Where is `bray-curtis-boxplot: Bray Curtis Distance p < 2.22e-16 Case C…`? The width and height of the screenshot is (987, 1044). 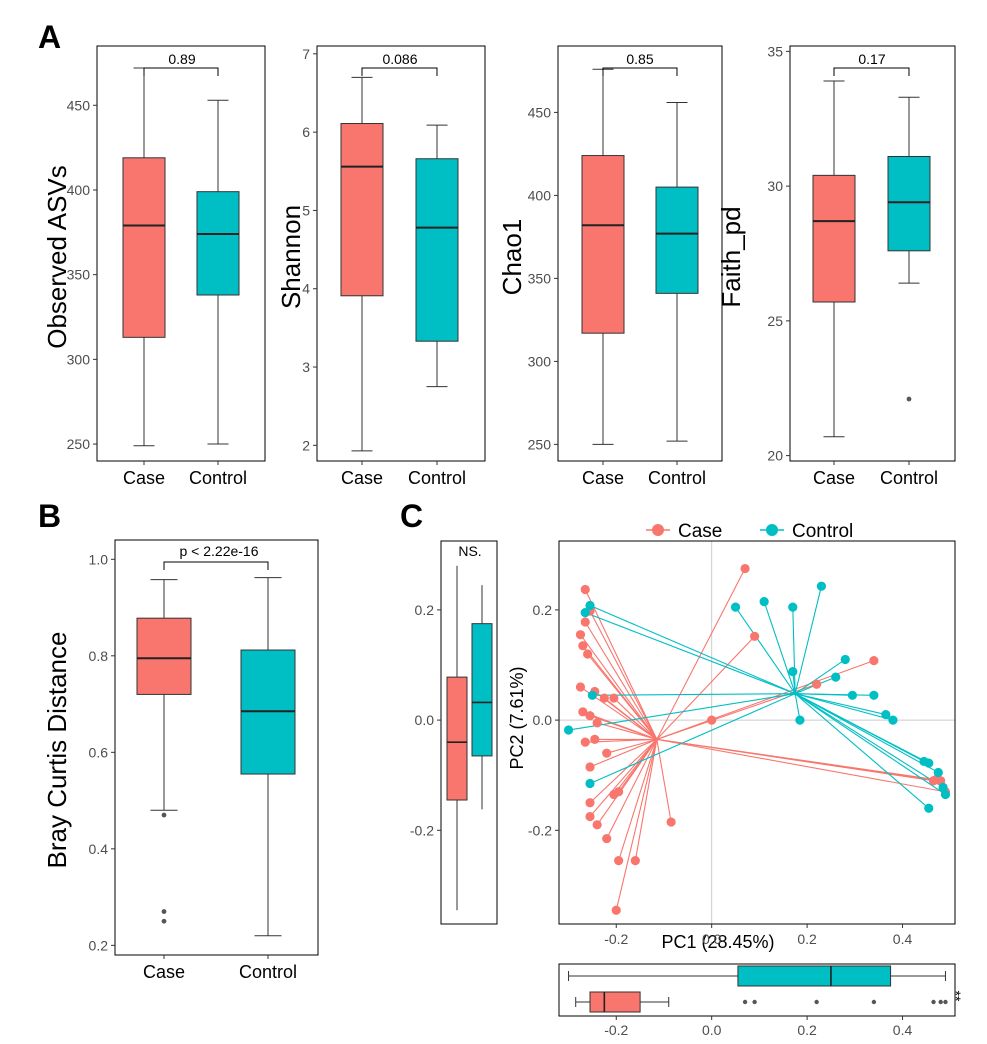 bray-curtis-boxplot: Bray Curtis Distance p < 2.22e-16 Case C… is located at coordinates (180, 760).